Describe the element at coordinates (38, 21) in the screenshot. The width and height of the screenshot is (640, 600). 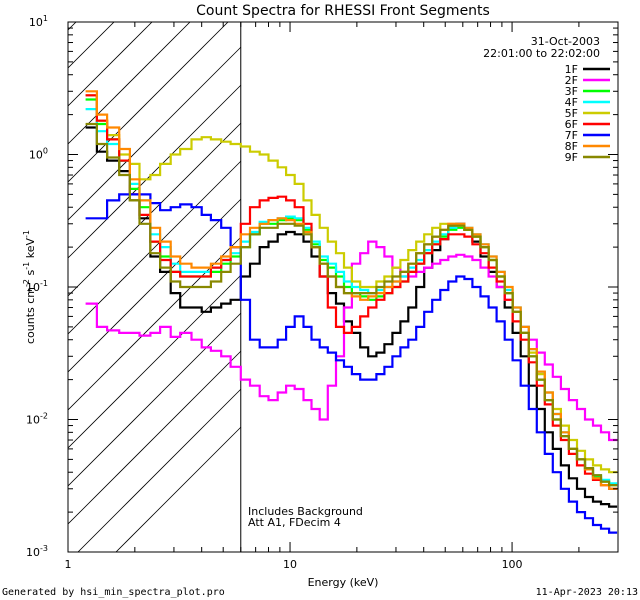
I see `y-tick-label: 10¹` at that location.